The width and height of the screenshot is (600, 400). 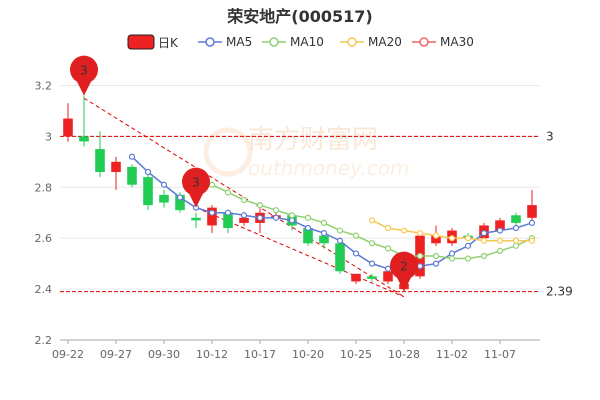 What do you see at coordinates (48, 136) in the screenshot?
I see `y-tick-label: 3` at bounding box center [48, 136].